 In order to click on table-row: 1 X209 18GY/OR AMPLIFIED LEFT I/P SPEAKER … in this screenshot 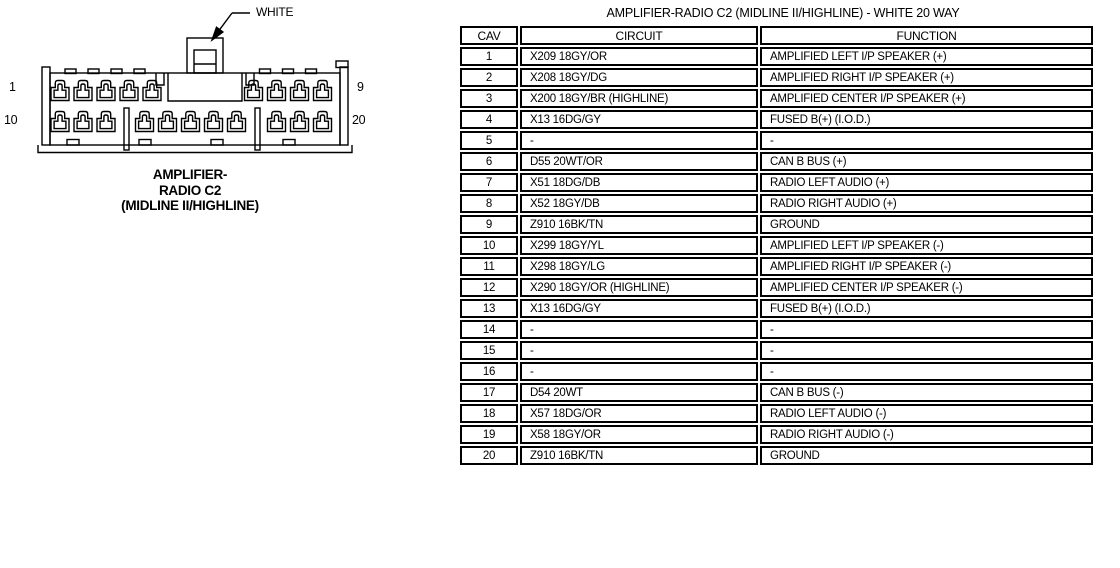, I will do `click(776, 56)`.